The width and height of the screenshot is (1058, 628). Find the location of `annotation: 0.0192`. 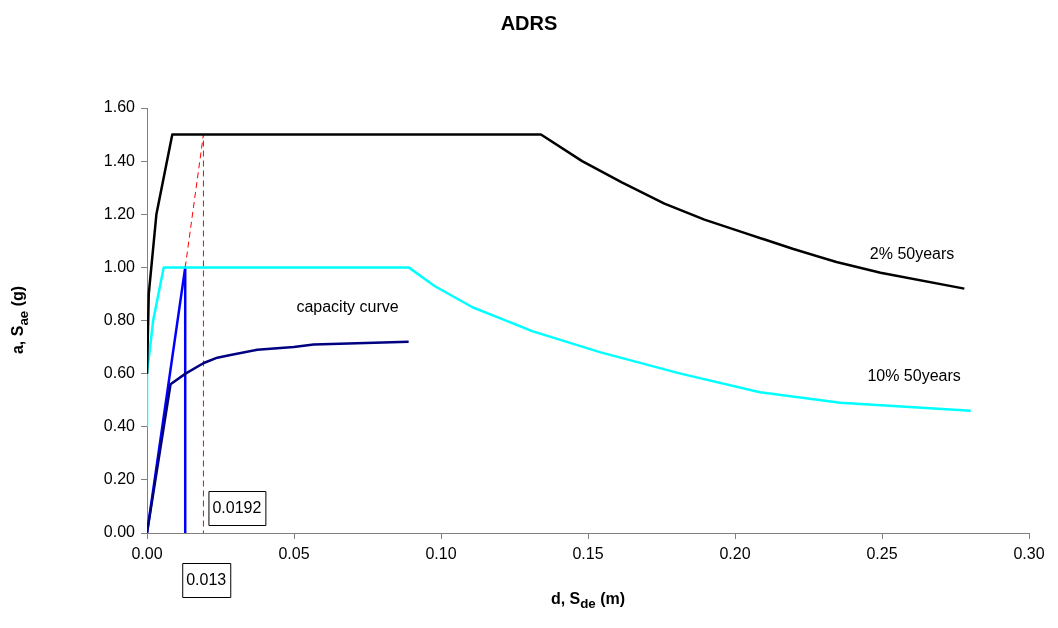

annotation: 0.0192 is located at coordinates (237, 508).